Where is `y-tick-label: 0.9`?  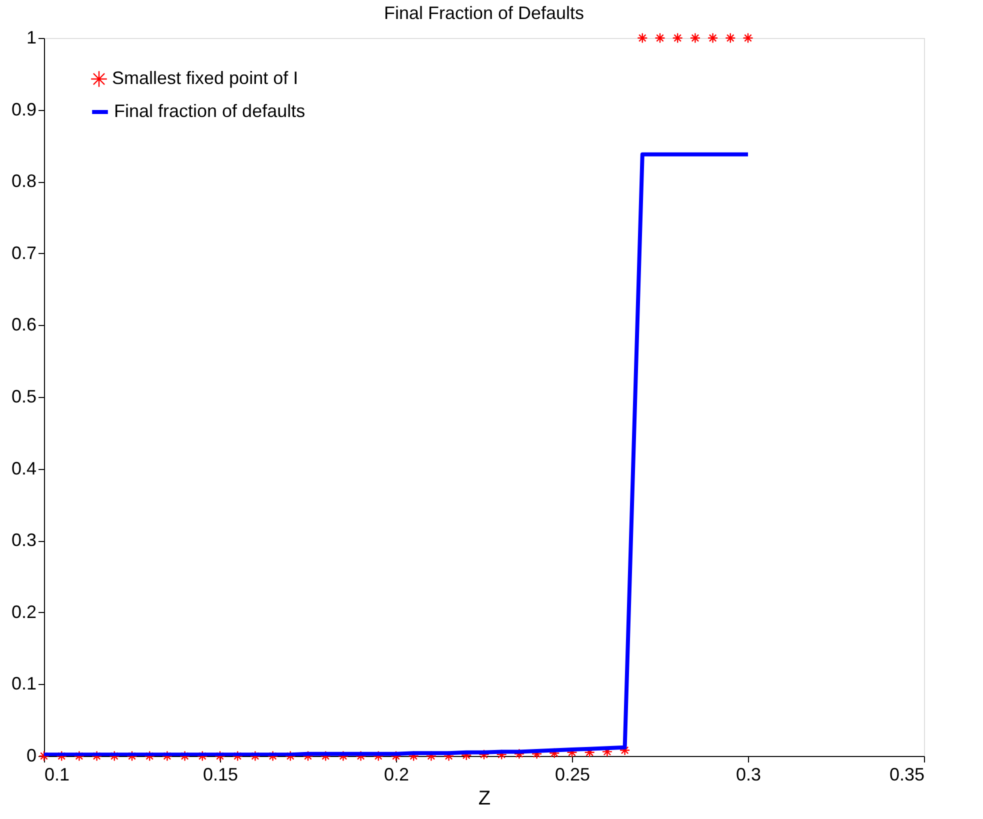
y-tick-label: 0.9 is located at coordinates (23, 109).